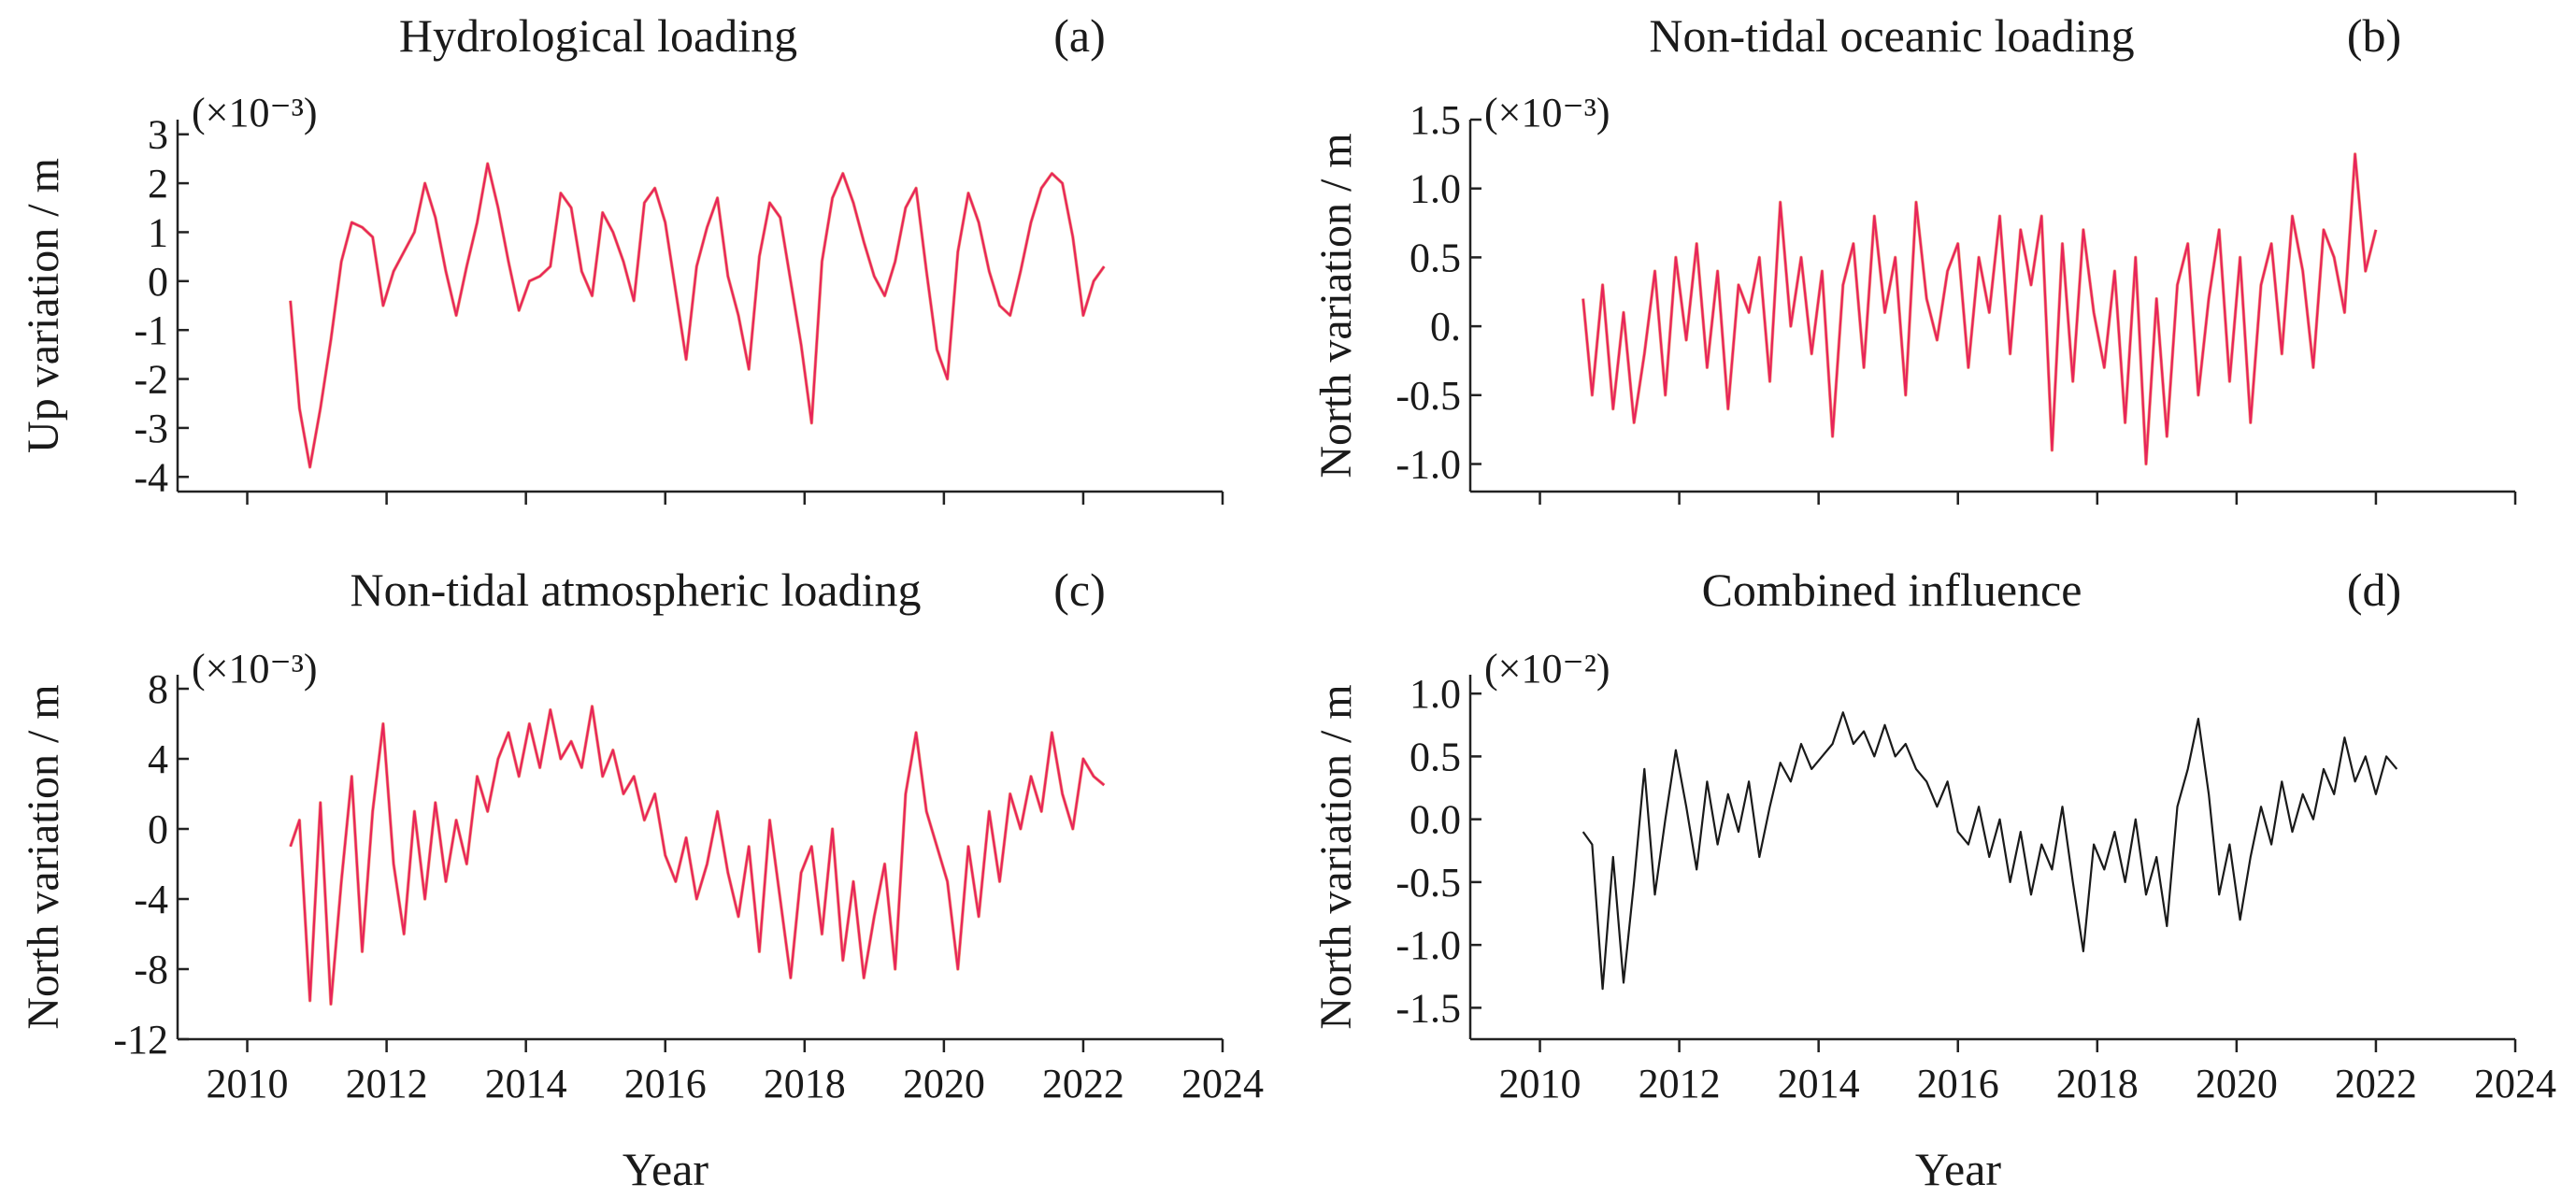 This screenshot has width=2576, height=1199. What do you see at coordinates (43, 306) in the screenshot?
I see `panel-a-y-axis-label: Up variation / m` at bounding box center [43, 306].